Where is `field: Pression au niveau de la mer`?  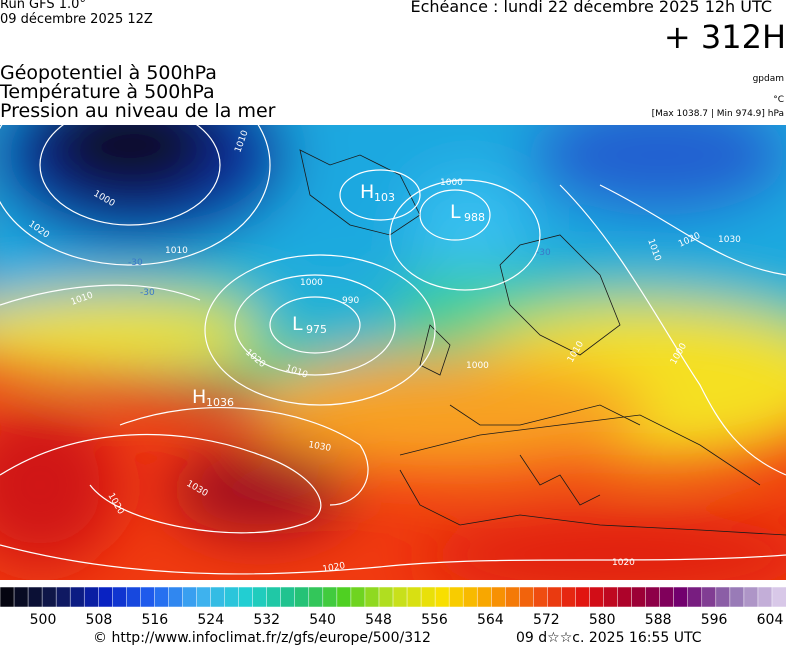
field: Pression au niveau de la mer is located at coordinates (138, 111).